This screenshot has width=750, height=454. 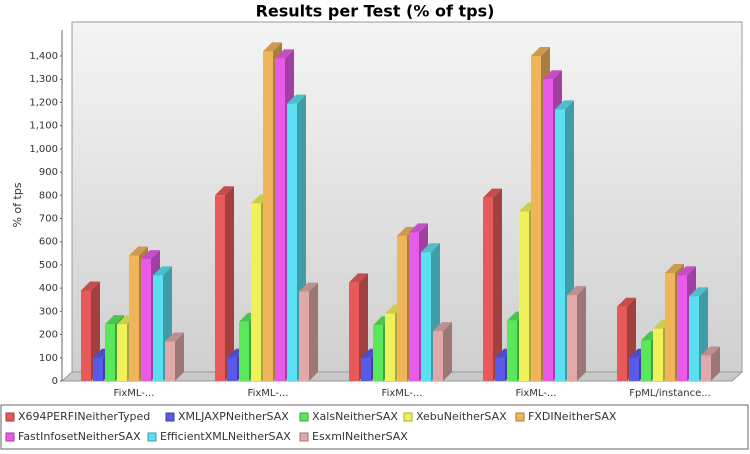 What do you see at coordinates (572, 416) in the screenshot?
I see `legend-label: FXDINeitherSAX` at bounding box center [572, 416].